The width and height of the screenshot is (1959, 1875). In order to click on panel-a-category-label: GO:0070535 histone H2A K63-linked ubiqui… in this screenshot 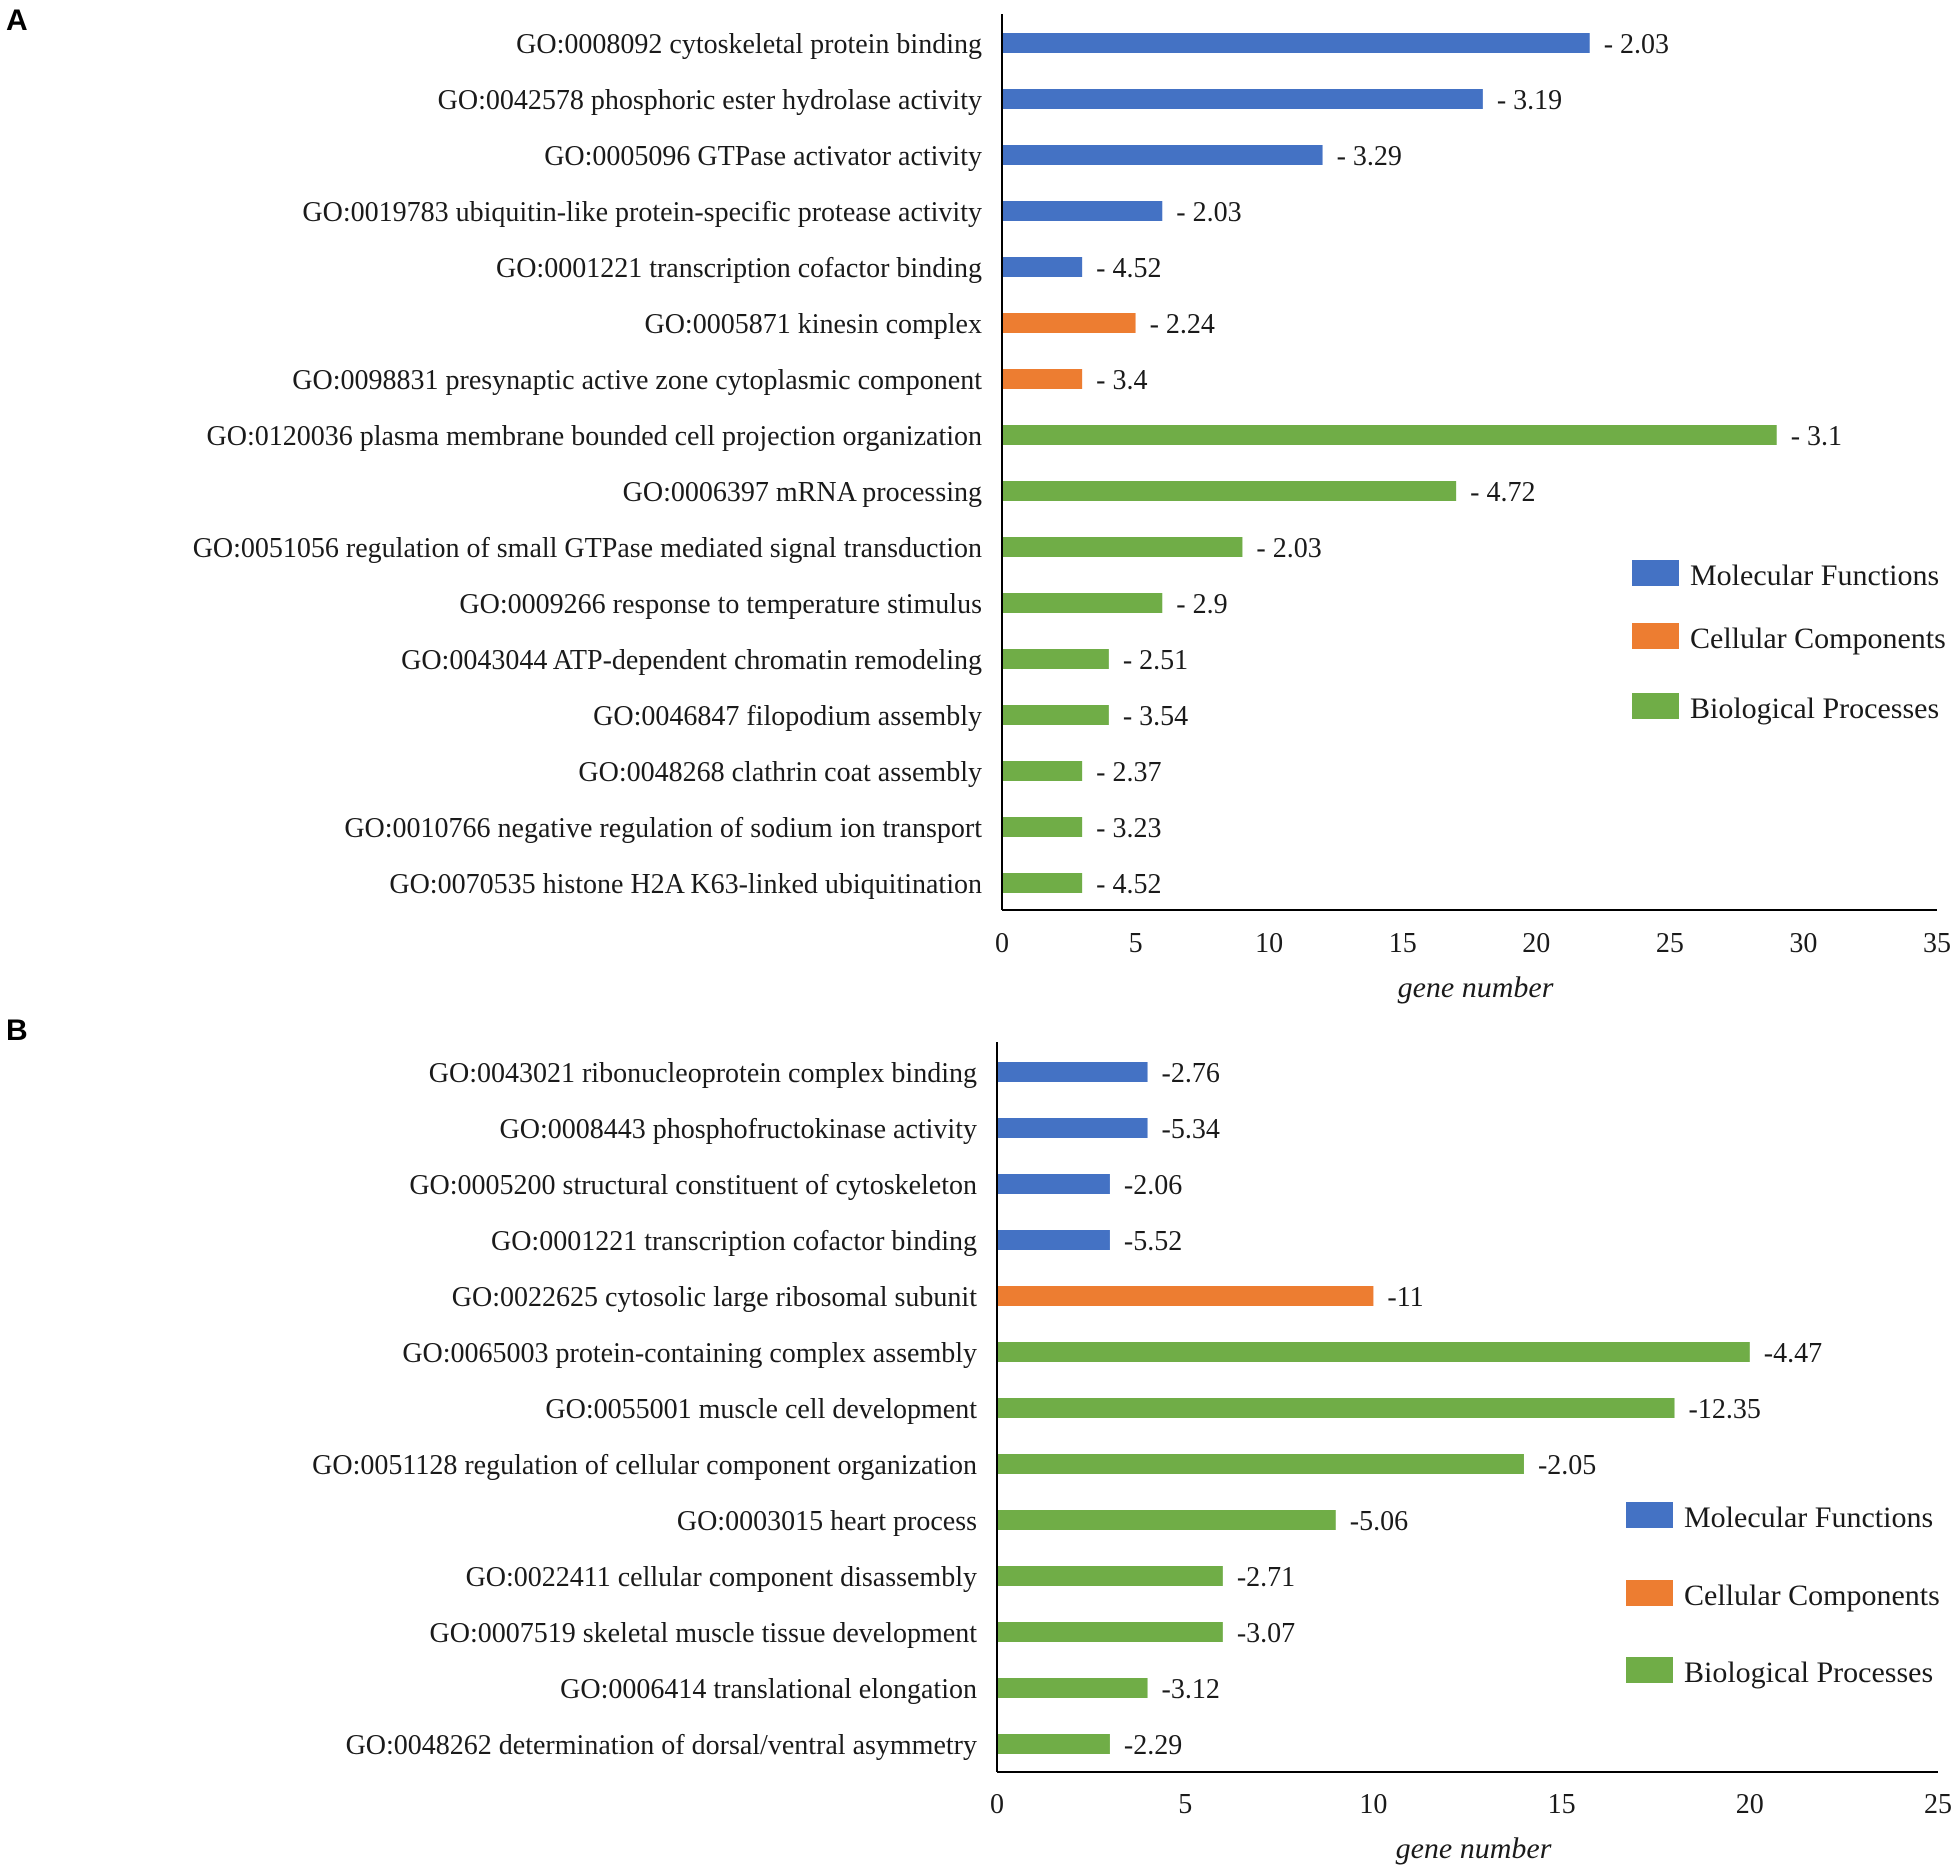, I will do `click(685, 884)`.